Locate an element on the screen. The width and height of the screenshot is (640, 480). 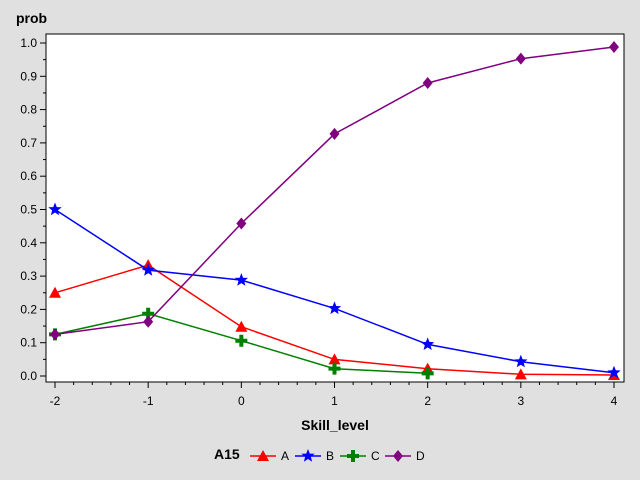
y-axis-title: prob is located at coordinates (31, 18).